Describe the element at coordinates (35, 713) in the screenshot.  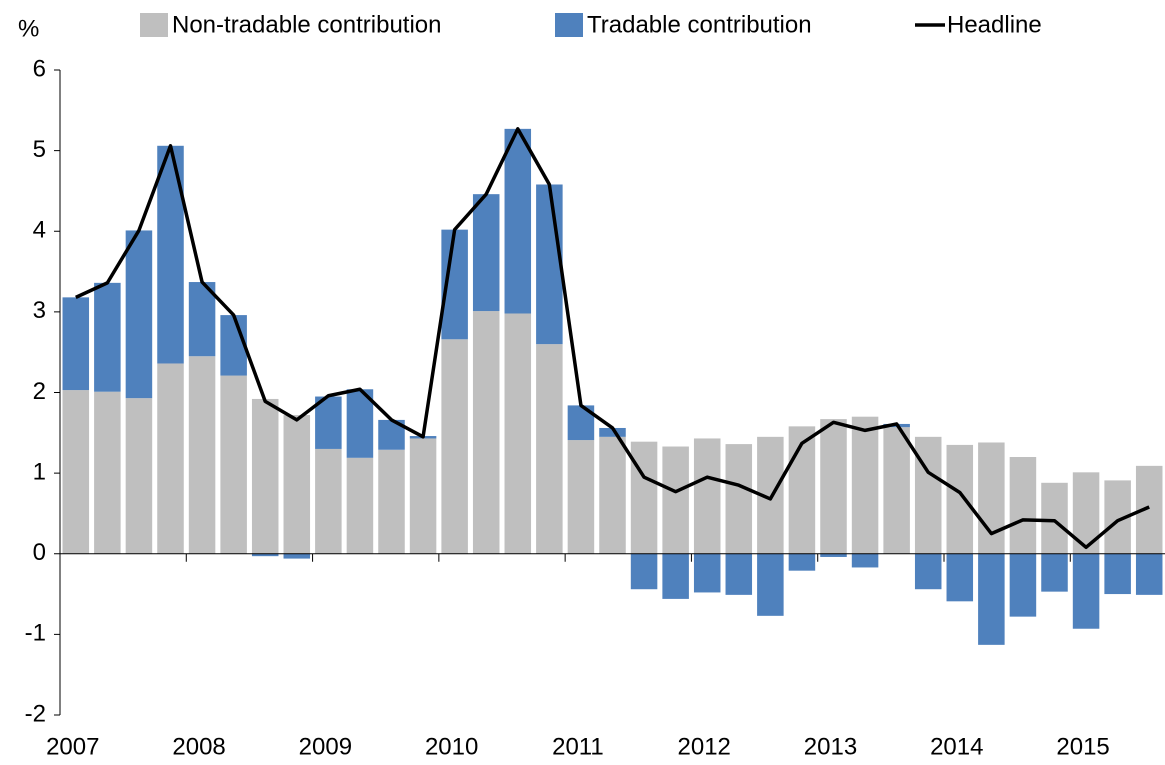
I see `y-tick-label: -2` at that location.